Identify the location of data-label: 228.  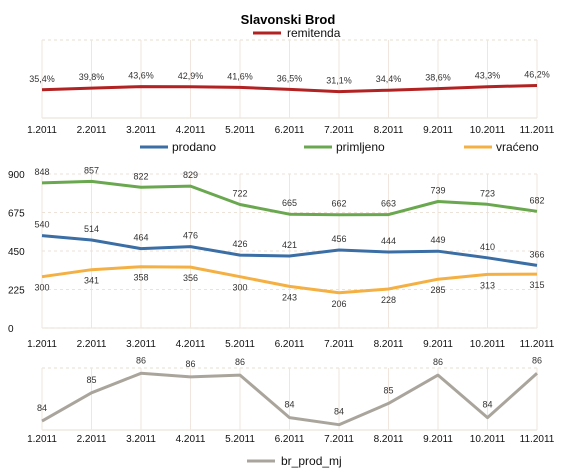
(388, 300).